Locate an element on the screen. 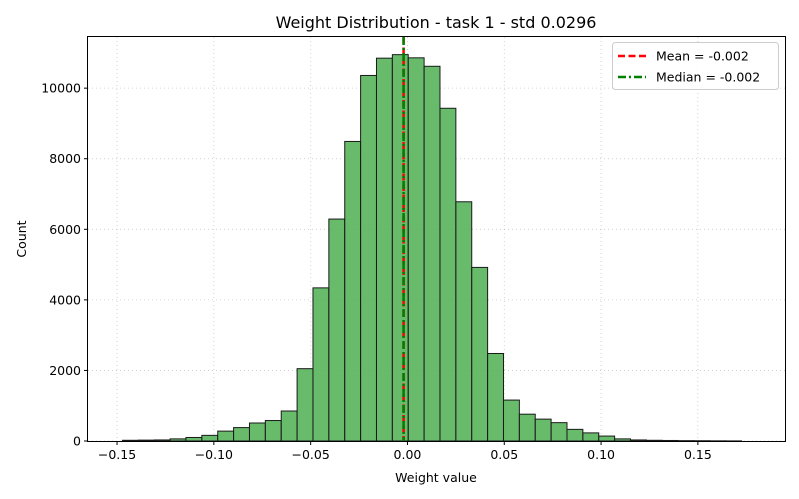  legend-median-label: Median = -0.002 is located at coordinates (708, 77).